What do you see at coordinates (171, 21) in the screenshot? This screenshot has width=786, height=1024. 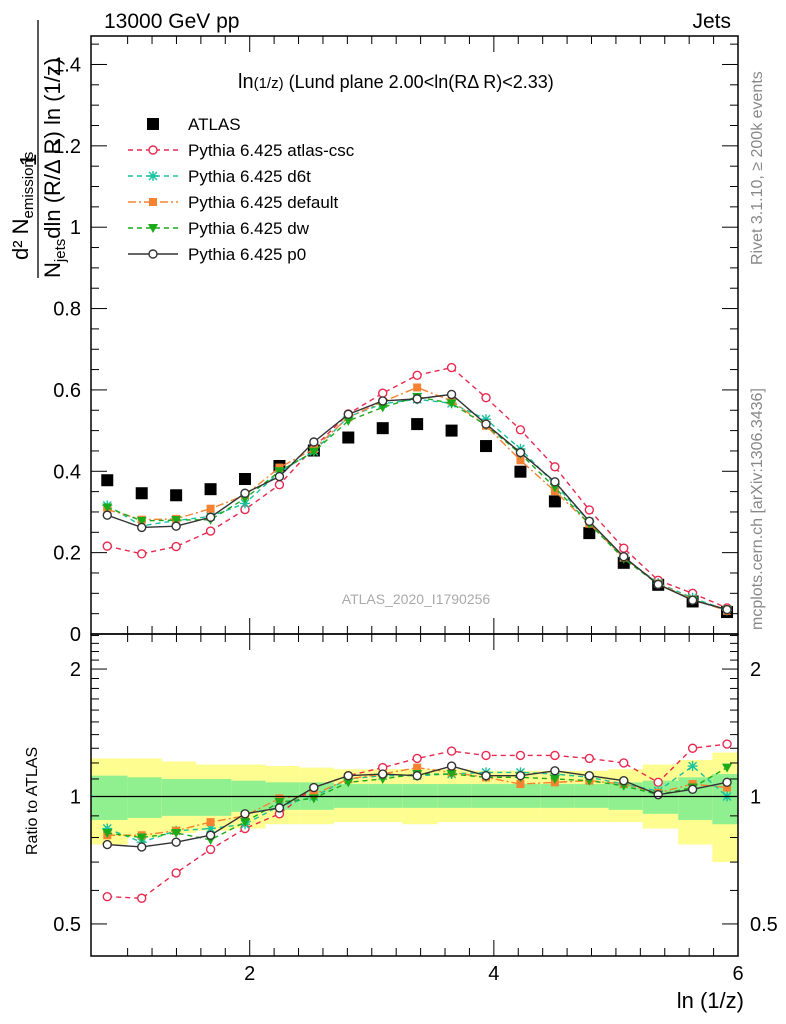 I see `header-left: 13000 GeV pp` at bounding box center [171, 21].